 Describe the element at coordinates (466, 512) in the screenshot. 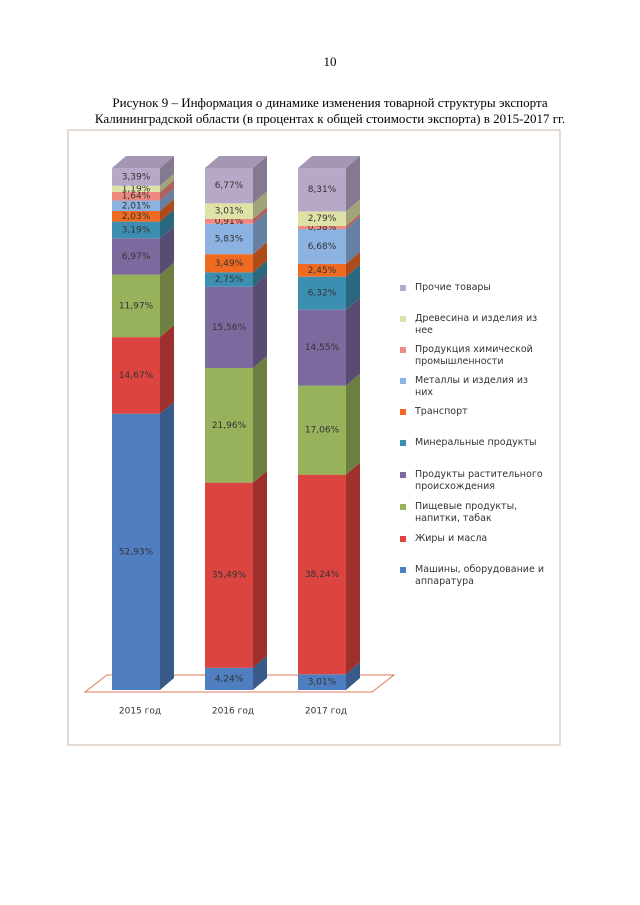

I see `legend-label: Пищевые продукты, напитки, табак` at that location.